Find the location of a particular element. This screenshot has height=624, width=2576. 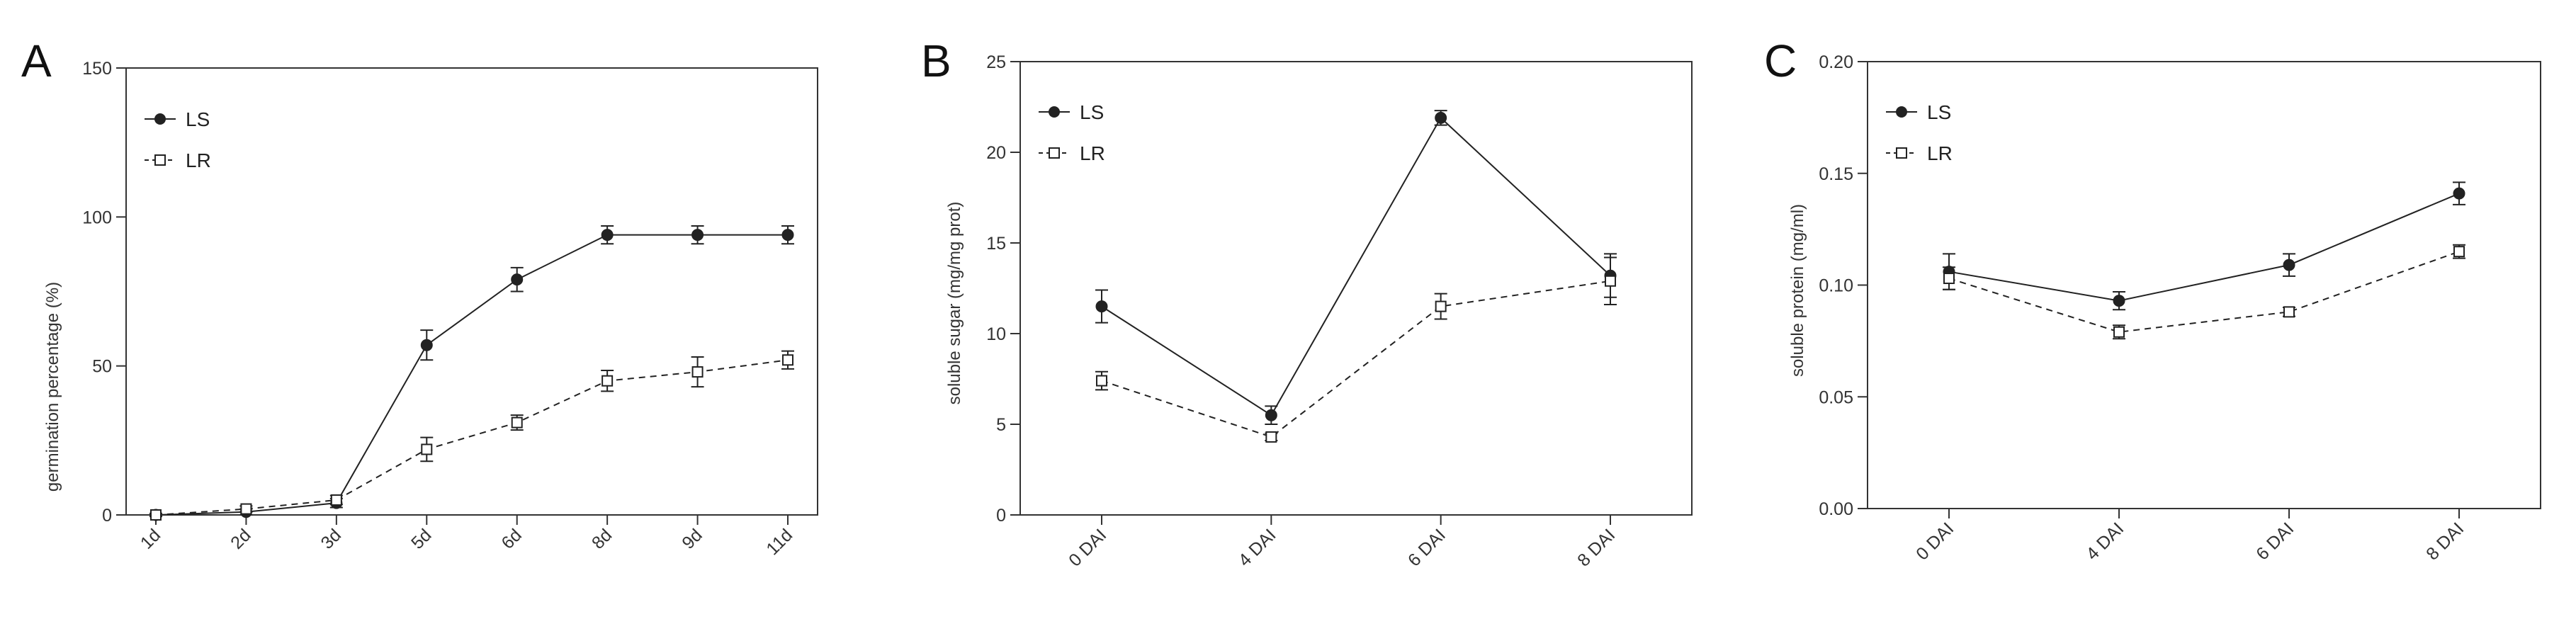

series-line-ls-c is located at coordinates (2204, 248).